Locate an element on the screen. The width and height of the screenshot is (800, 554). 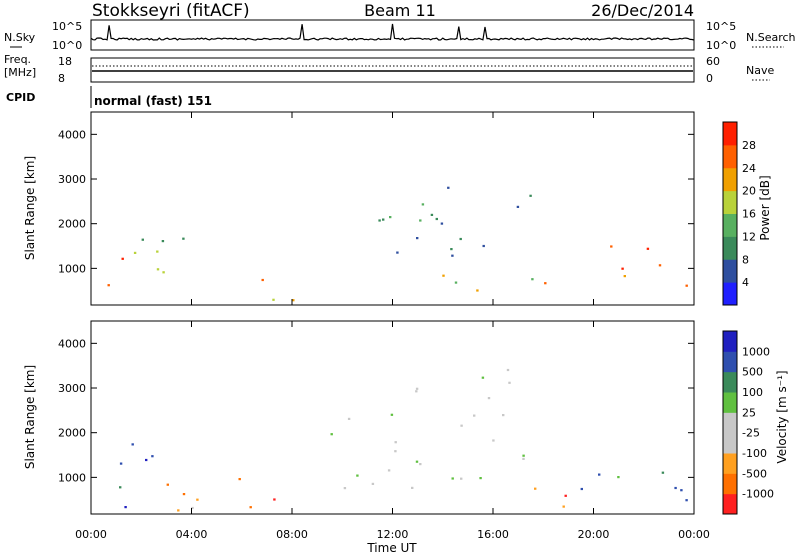
x-tick-label: 16:00 is located at coordinates (493, 534).